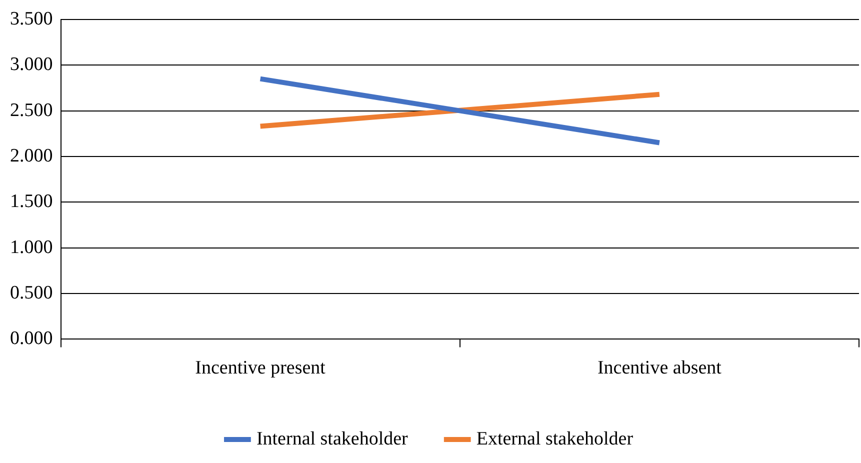 This screenshot has width=861, height=463. What do you see at coordinates (31, 339) in the screenshot?
I see `y-tick-label: 0.000` at bounding box center [31, 339].